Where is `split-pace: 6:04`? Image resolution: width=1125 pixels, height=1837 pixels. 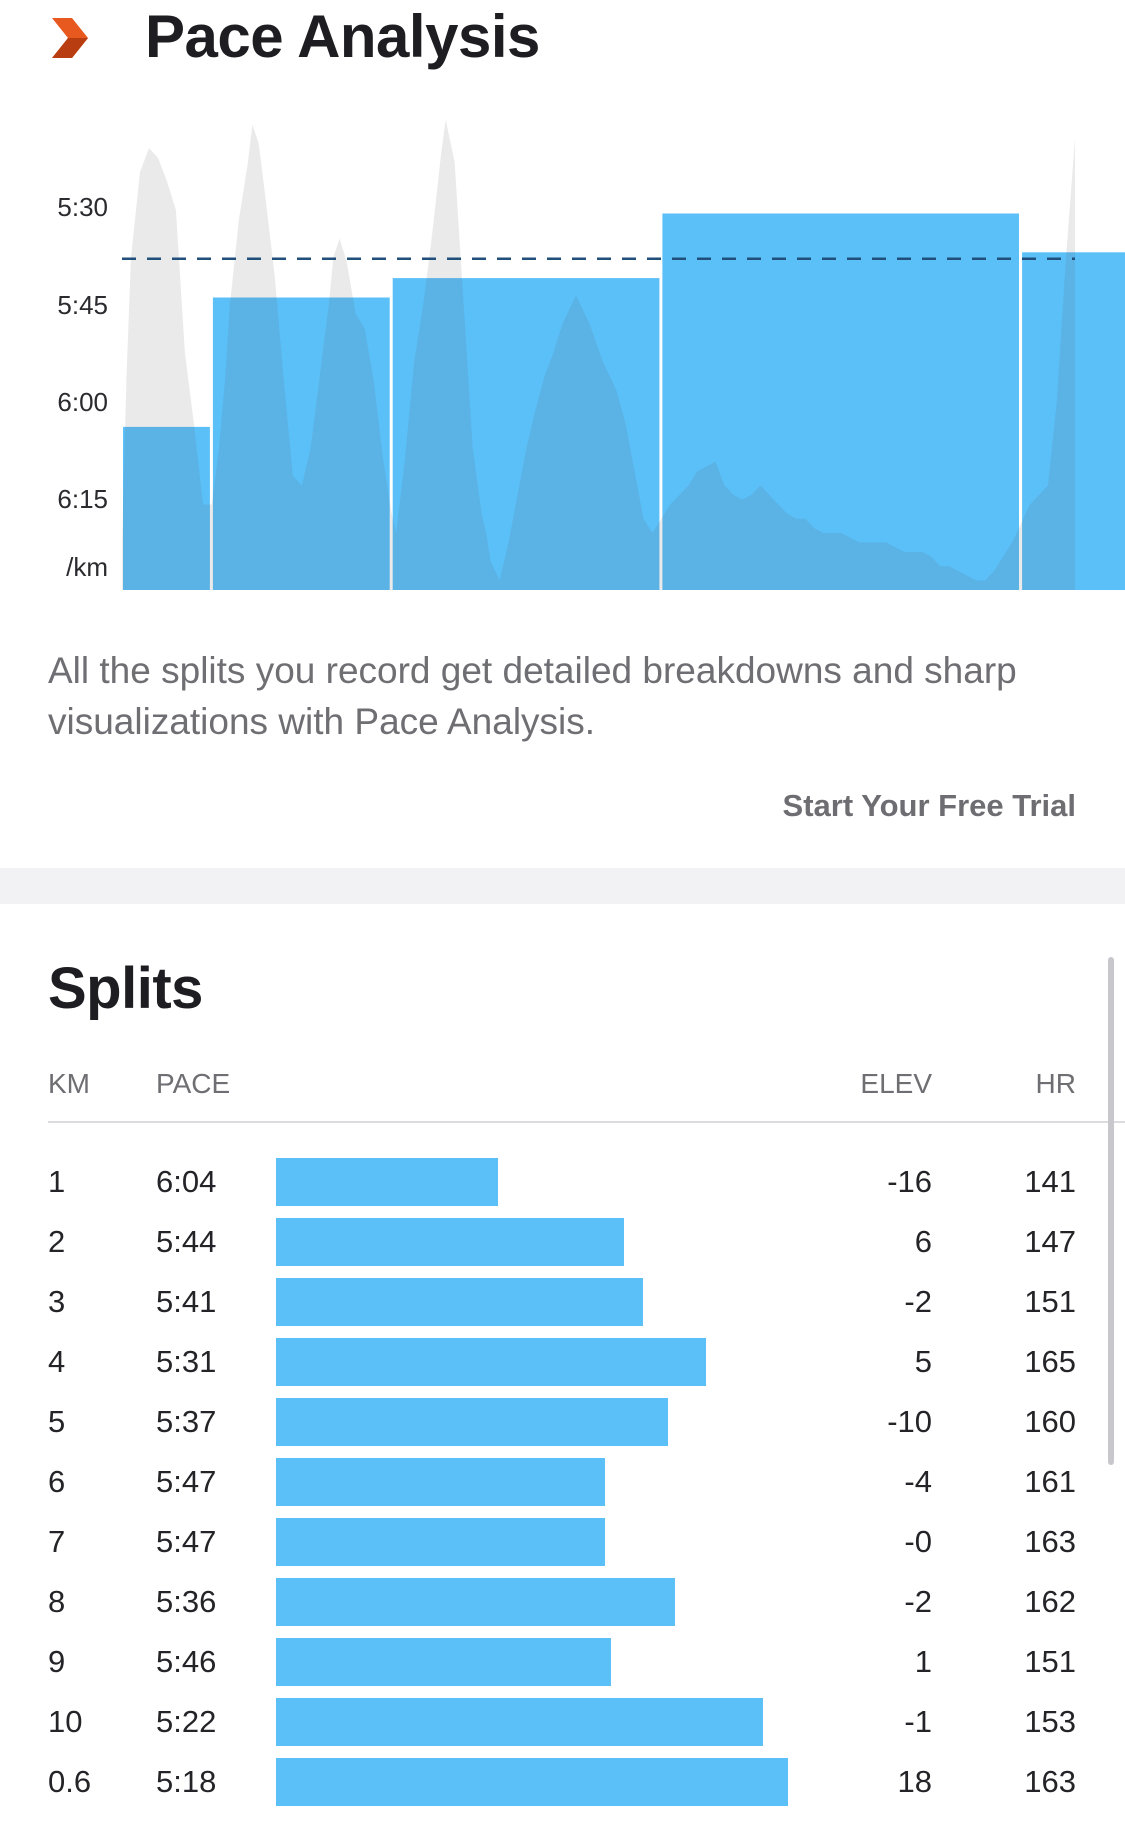 split-pace: 6:04 is located at coordinates (186, 1181).